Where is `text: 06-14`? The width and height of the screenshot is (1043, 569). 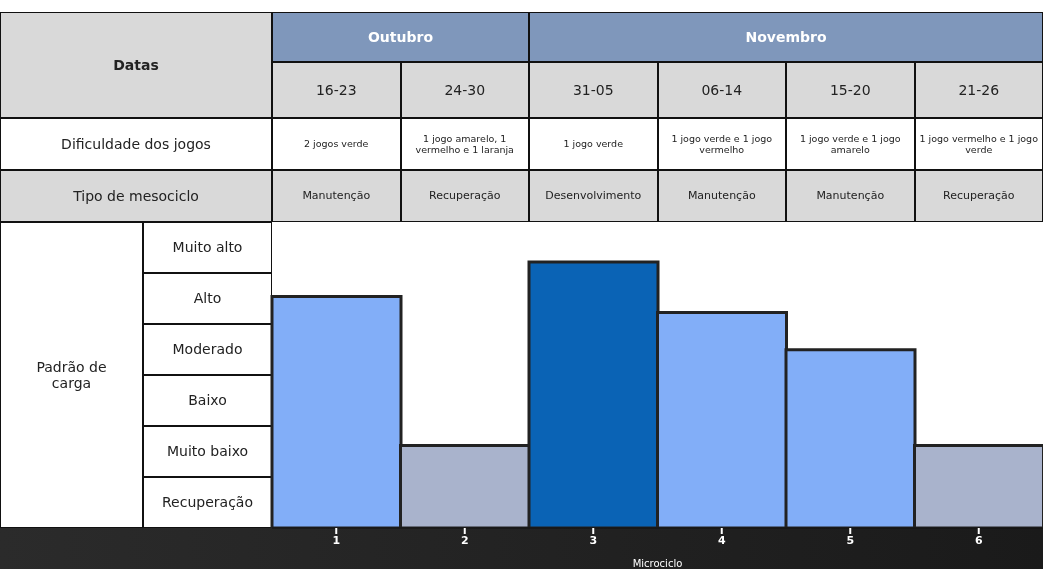 text: 06-14 is located at coordinates (721, 90).